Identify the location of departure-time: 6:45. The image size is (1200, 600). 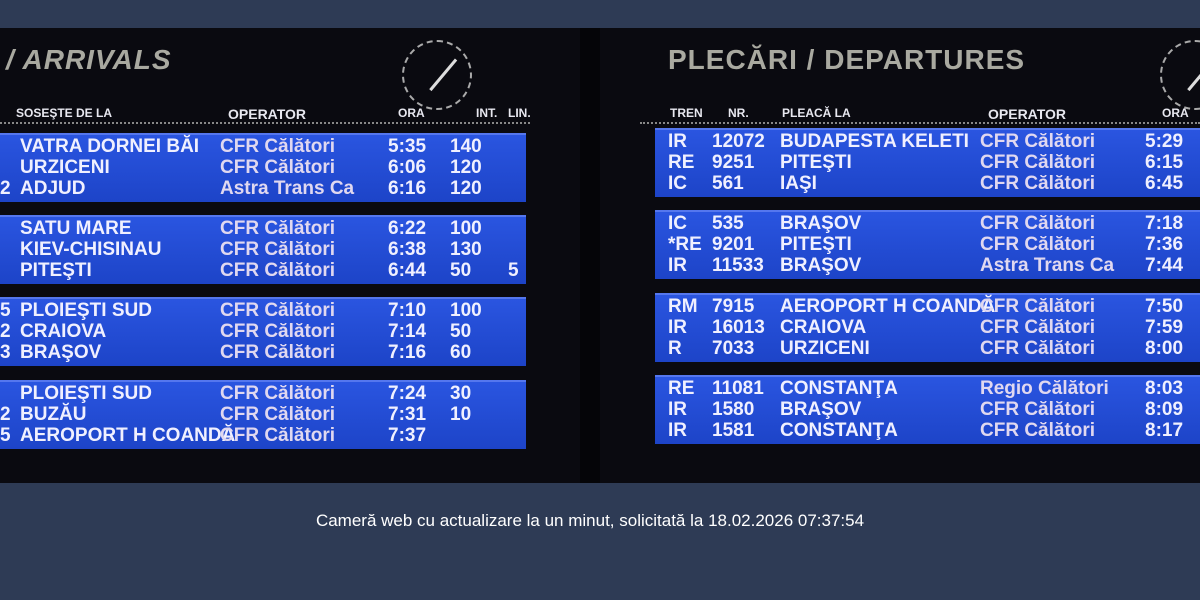
(1164, 183).